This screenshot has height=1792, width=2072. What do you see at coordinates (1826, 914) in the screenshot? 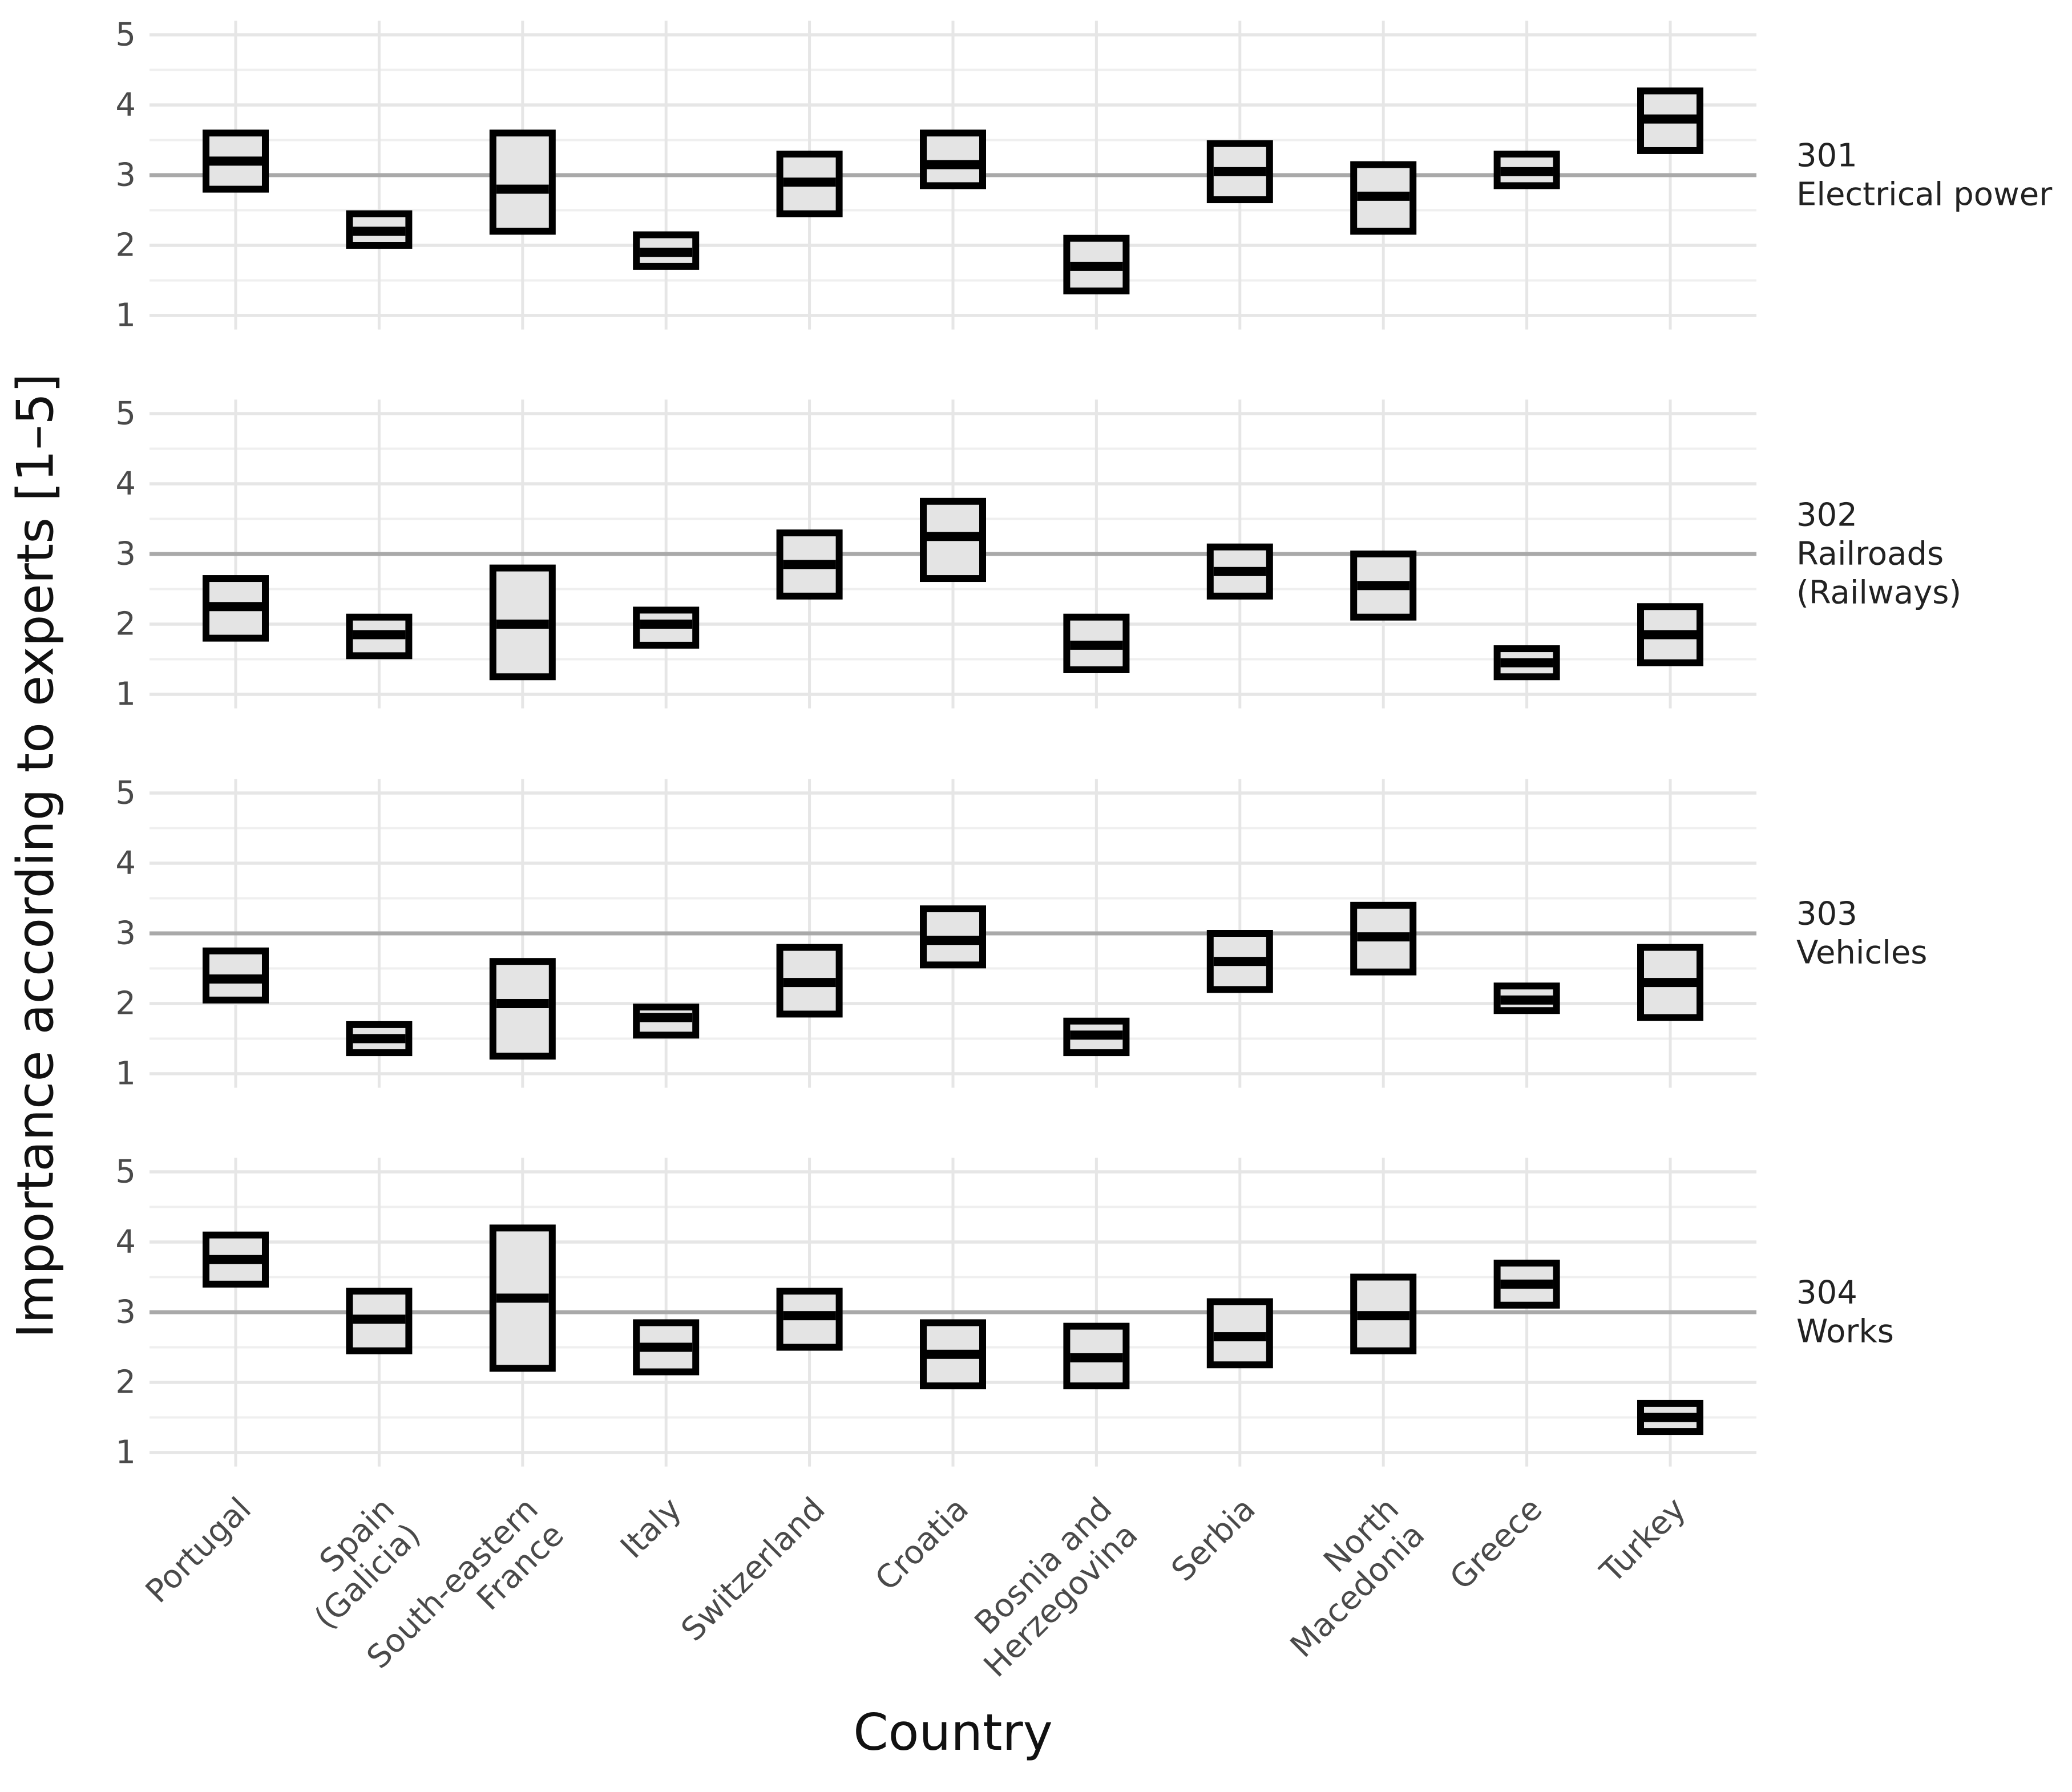
I see `facet-label-line: 303` at bounding box center [1826, 914].